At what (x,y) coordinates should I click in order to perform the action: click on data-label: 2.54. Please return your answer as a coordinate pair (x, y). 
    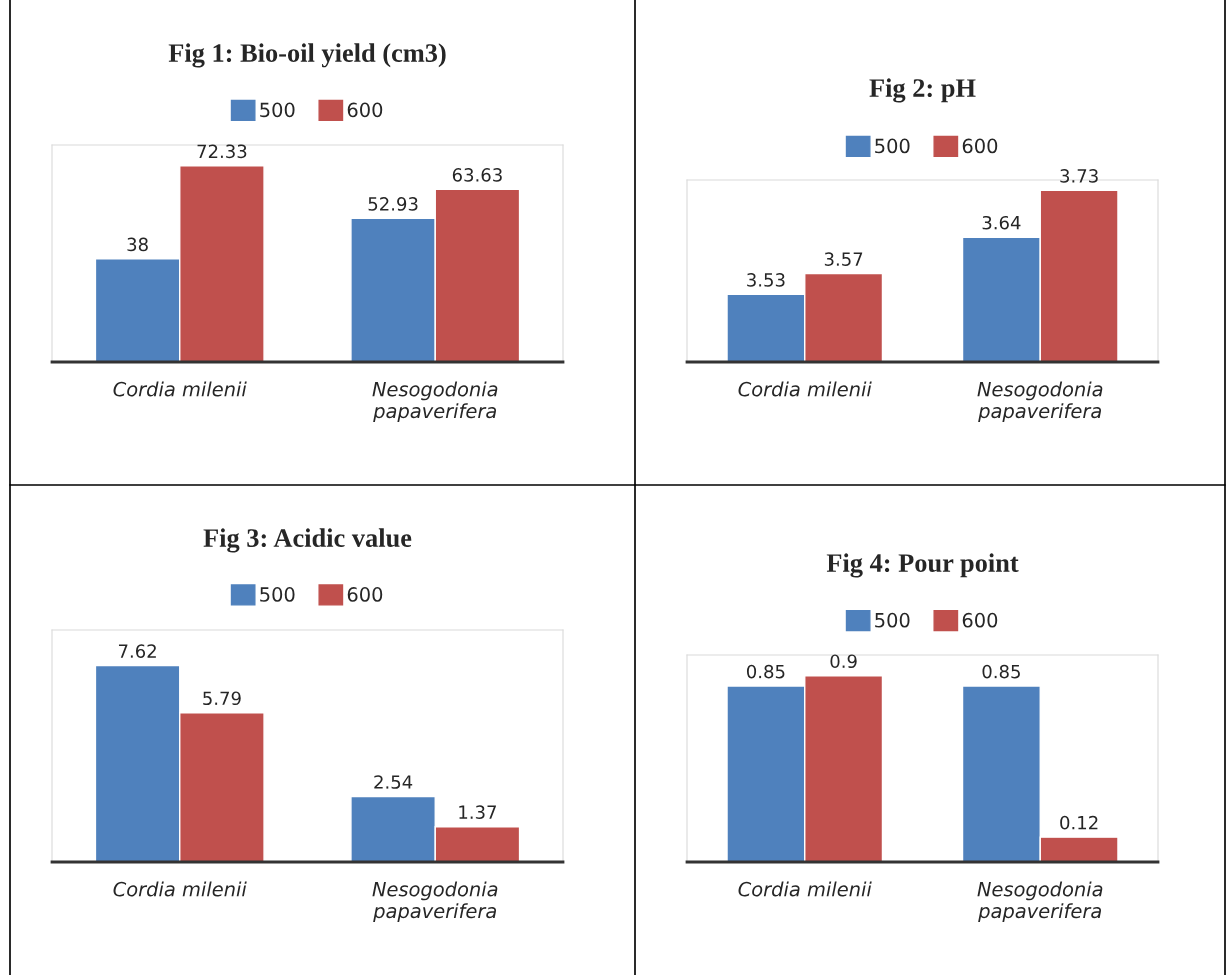
    Looking at the image, I should click on (393, 782).